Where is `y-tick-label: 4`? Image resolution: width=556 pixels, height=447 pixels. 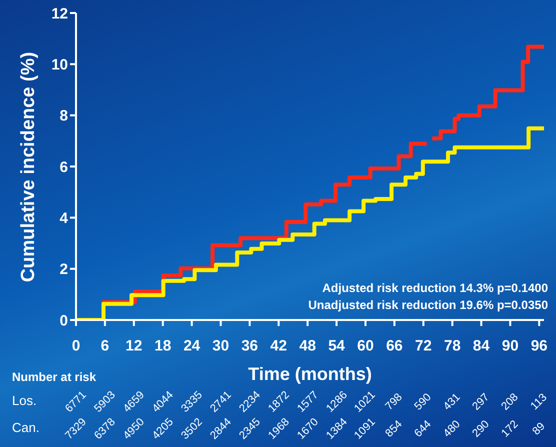 y-tick-label: 4 is located at coordinates (64, 218).